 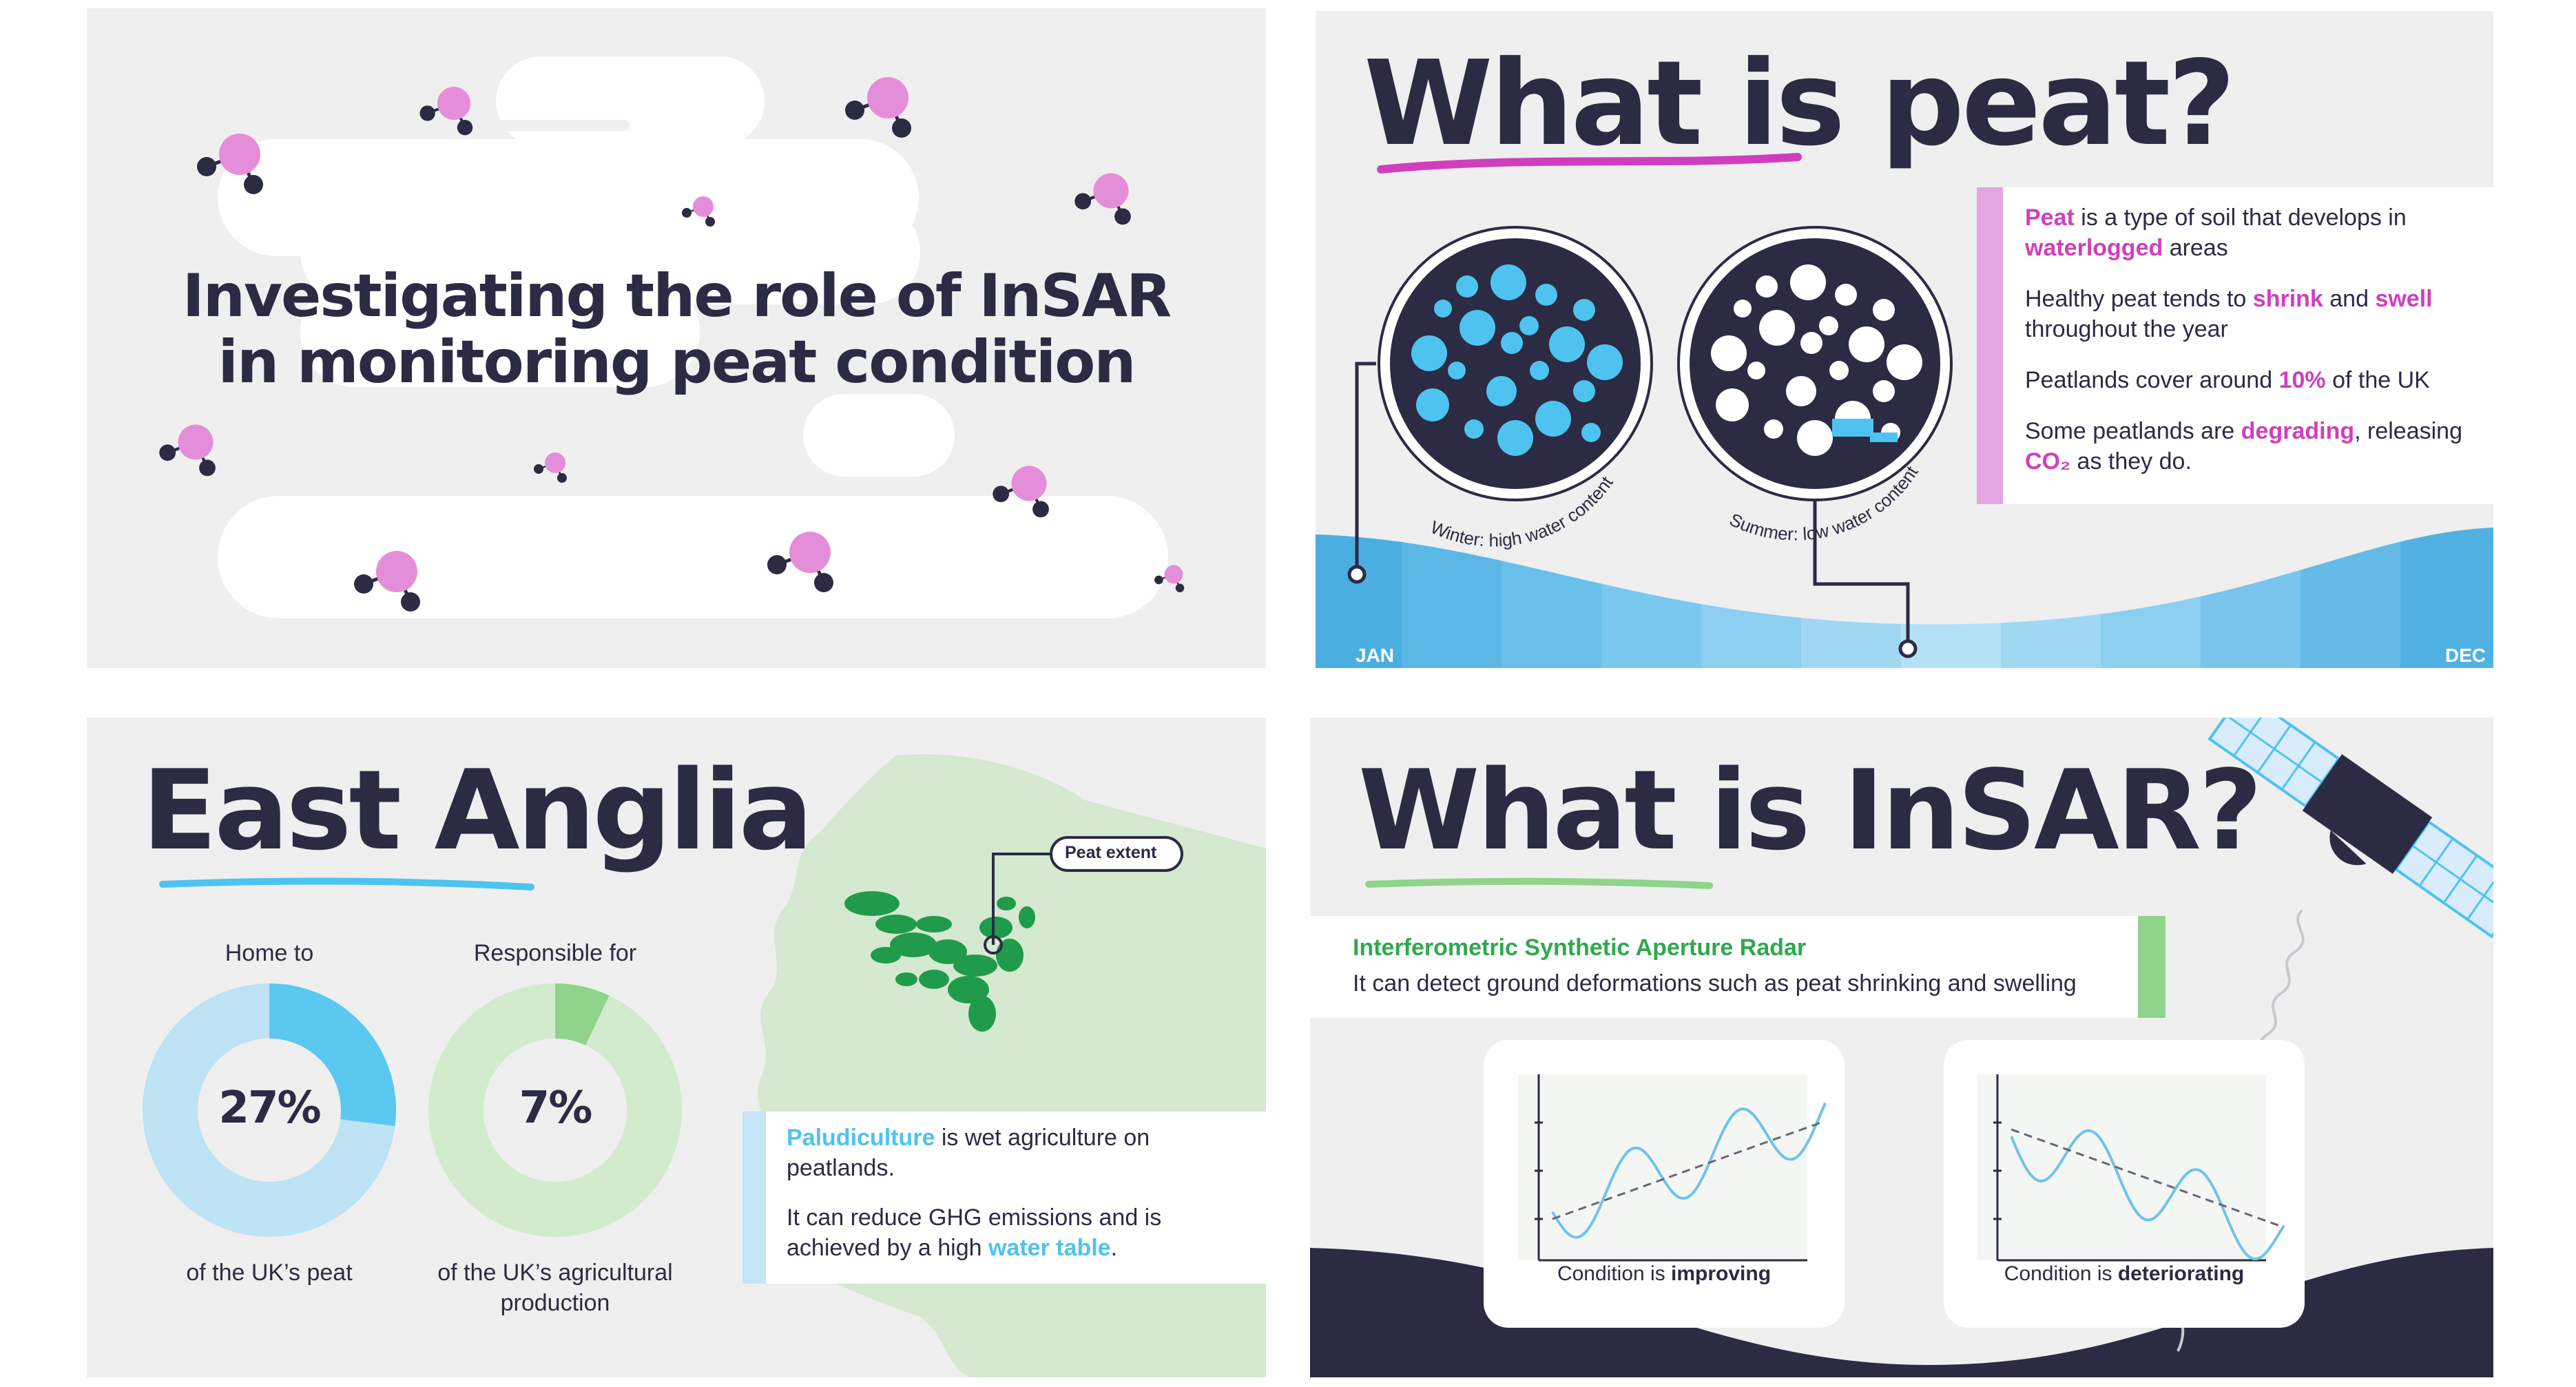 I want to click on clouds-and-molecules-illustration, so click(x=693, y=337).